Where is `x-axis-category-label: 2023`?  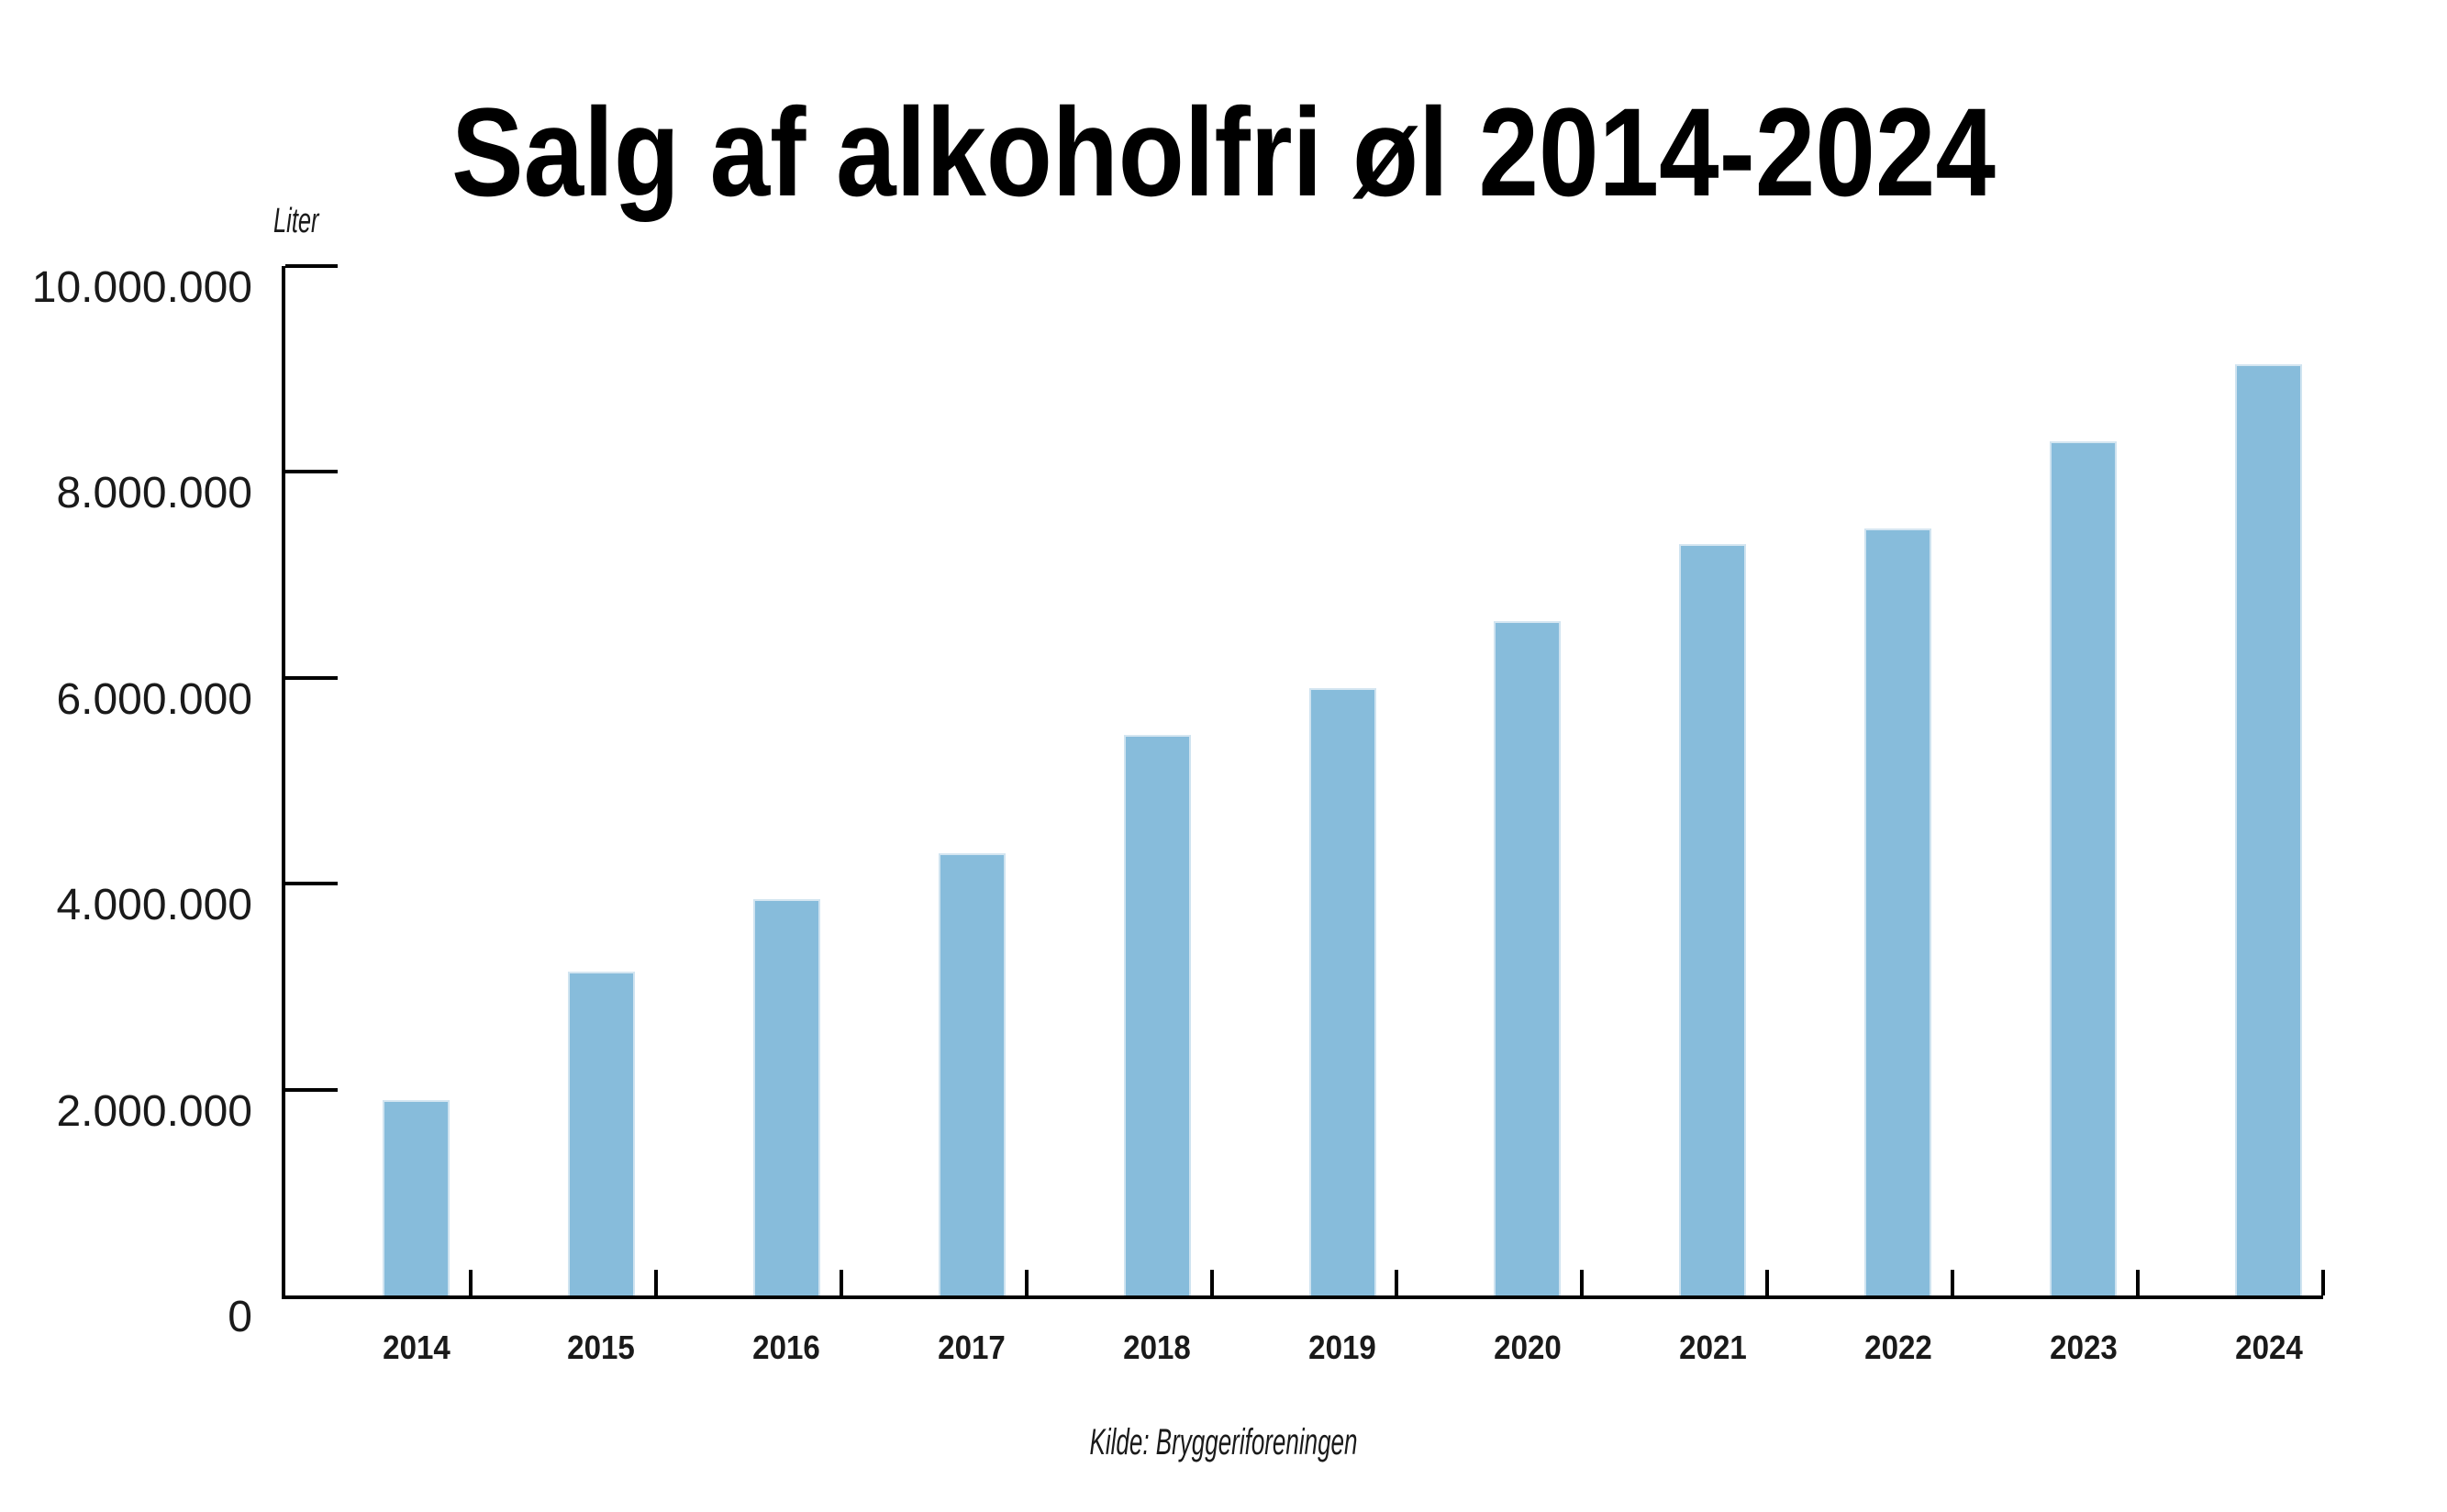
x-axis-category-label: 2023 is located at coordinates (2083, 1347).